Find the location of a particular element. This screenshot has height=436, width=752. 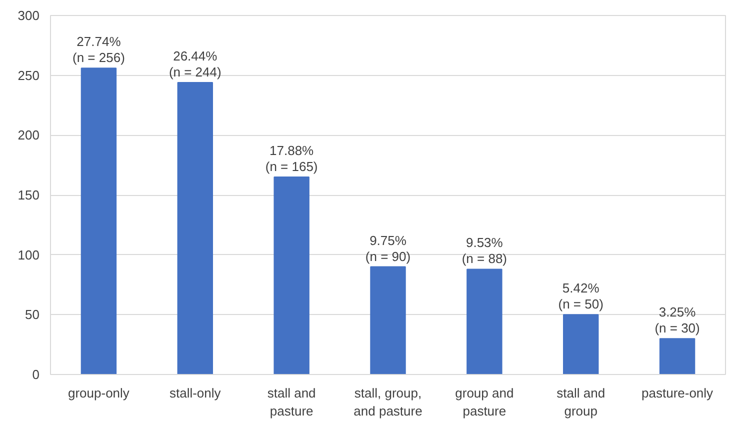

x-tick-label: stall and pasture is located at coordinates (291, 402).